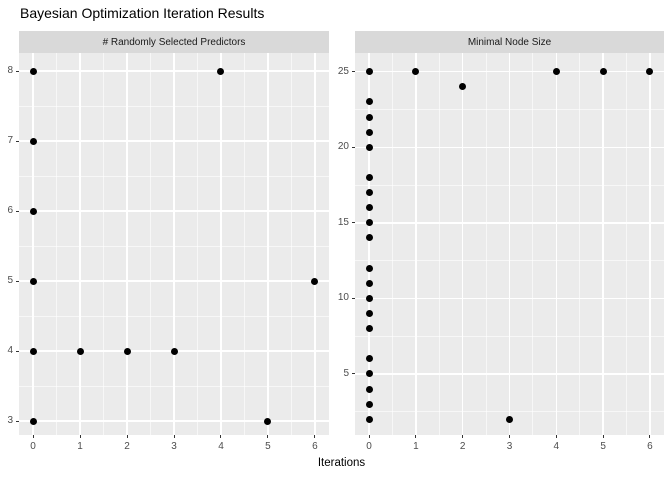 The height and width of the screenshot is (480, 672). What do you see at coordinates (341, 463) in the screenshot?
I see `x-axis-title: Iterations` at bounding box center [341, 463].